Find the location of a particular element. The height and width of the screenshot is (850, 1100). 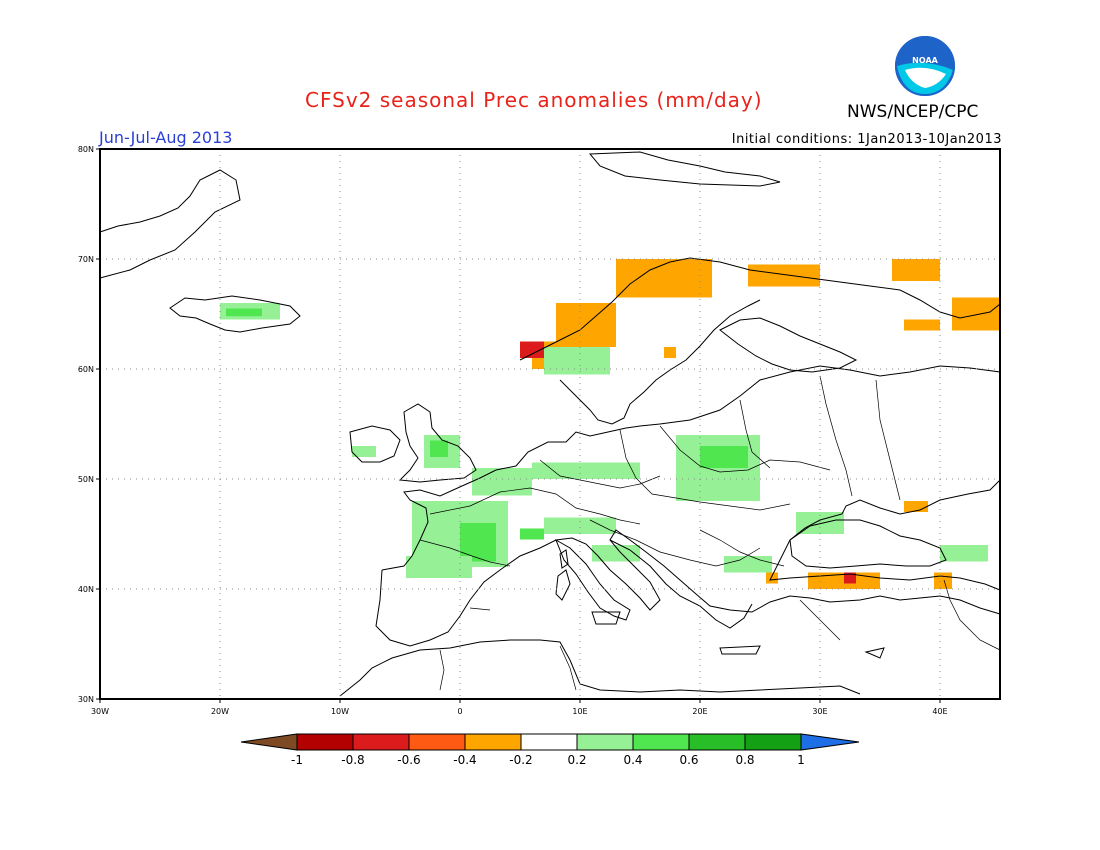

lon-tick-label: 10W is located at coordinates (340, 711).